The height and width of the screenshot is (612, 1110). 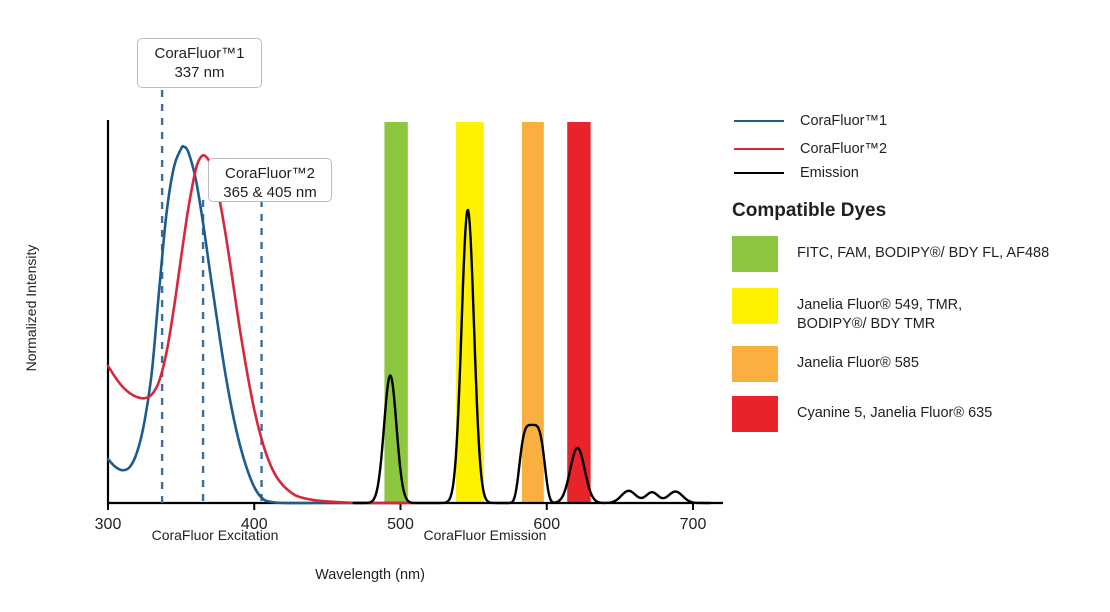 I want to click on dye-label-yellow-line1: Janelia Fluor® 549, TMR,, so click(x=880, y=305).